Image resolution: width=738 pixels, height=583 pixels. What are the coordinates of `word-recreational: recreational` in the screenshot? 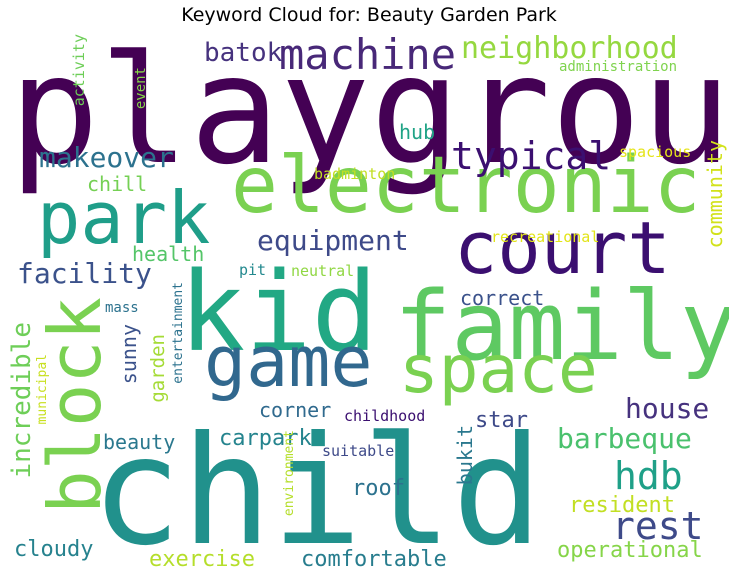 It's located at (545, 237).